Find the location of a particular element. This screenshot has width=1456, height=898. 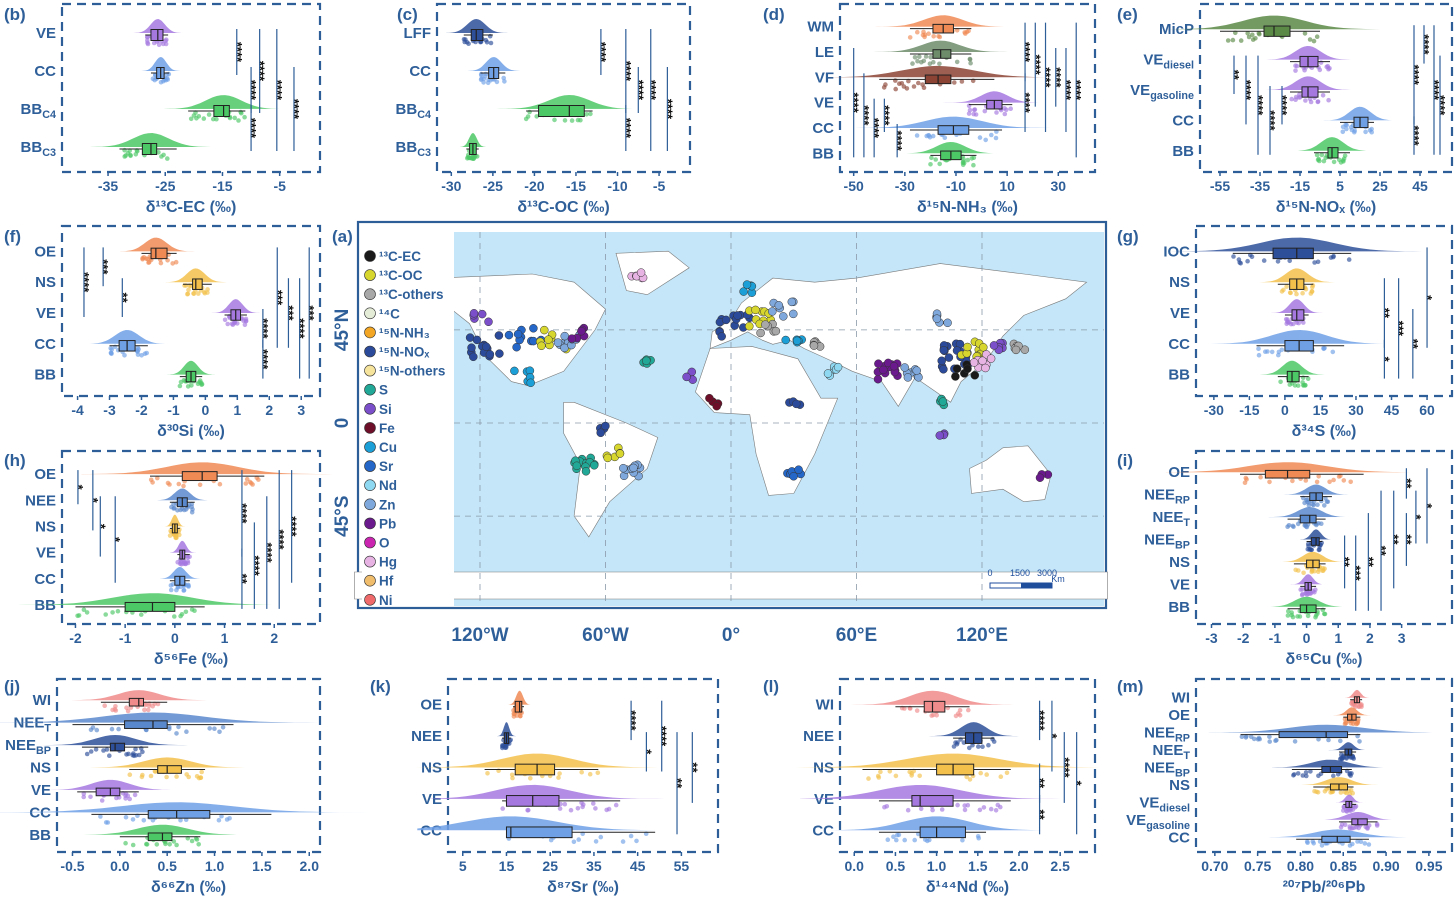

scale-label: 0 is located at coordinates (989, 573).